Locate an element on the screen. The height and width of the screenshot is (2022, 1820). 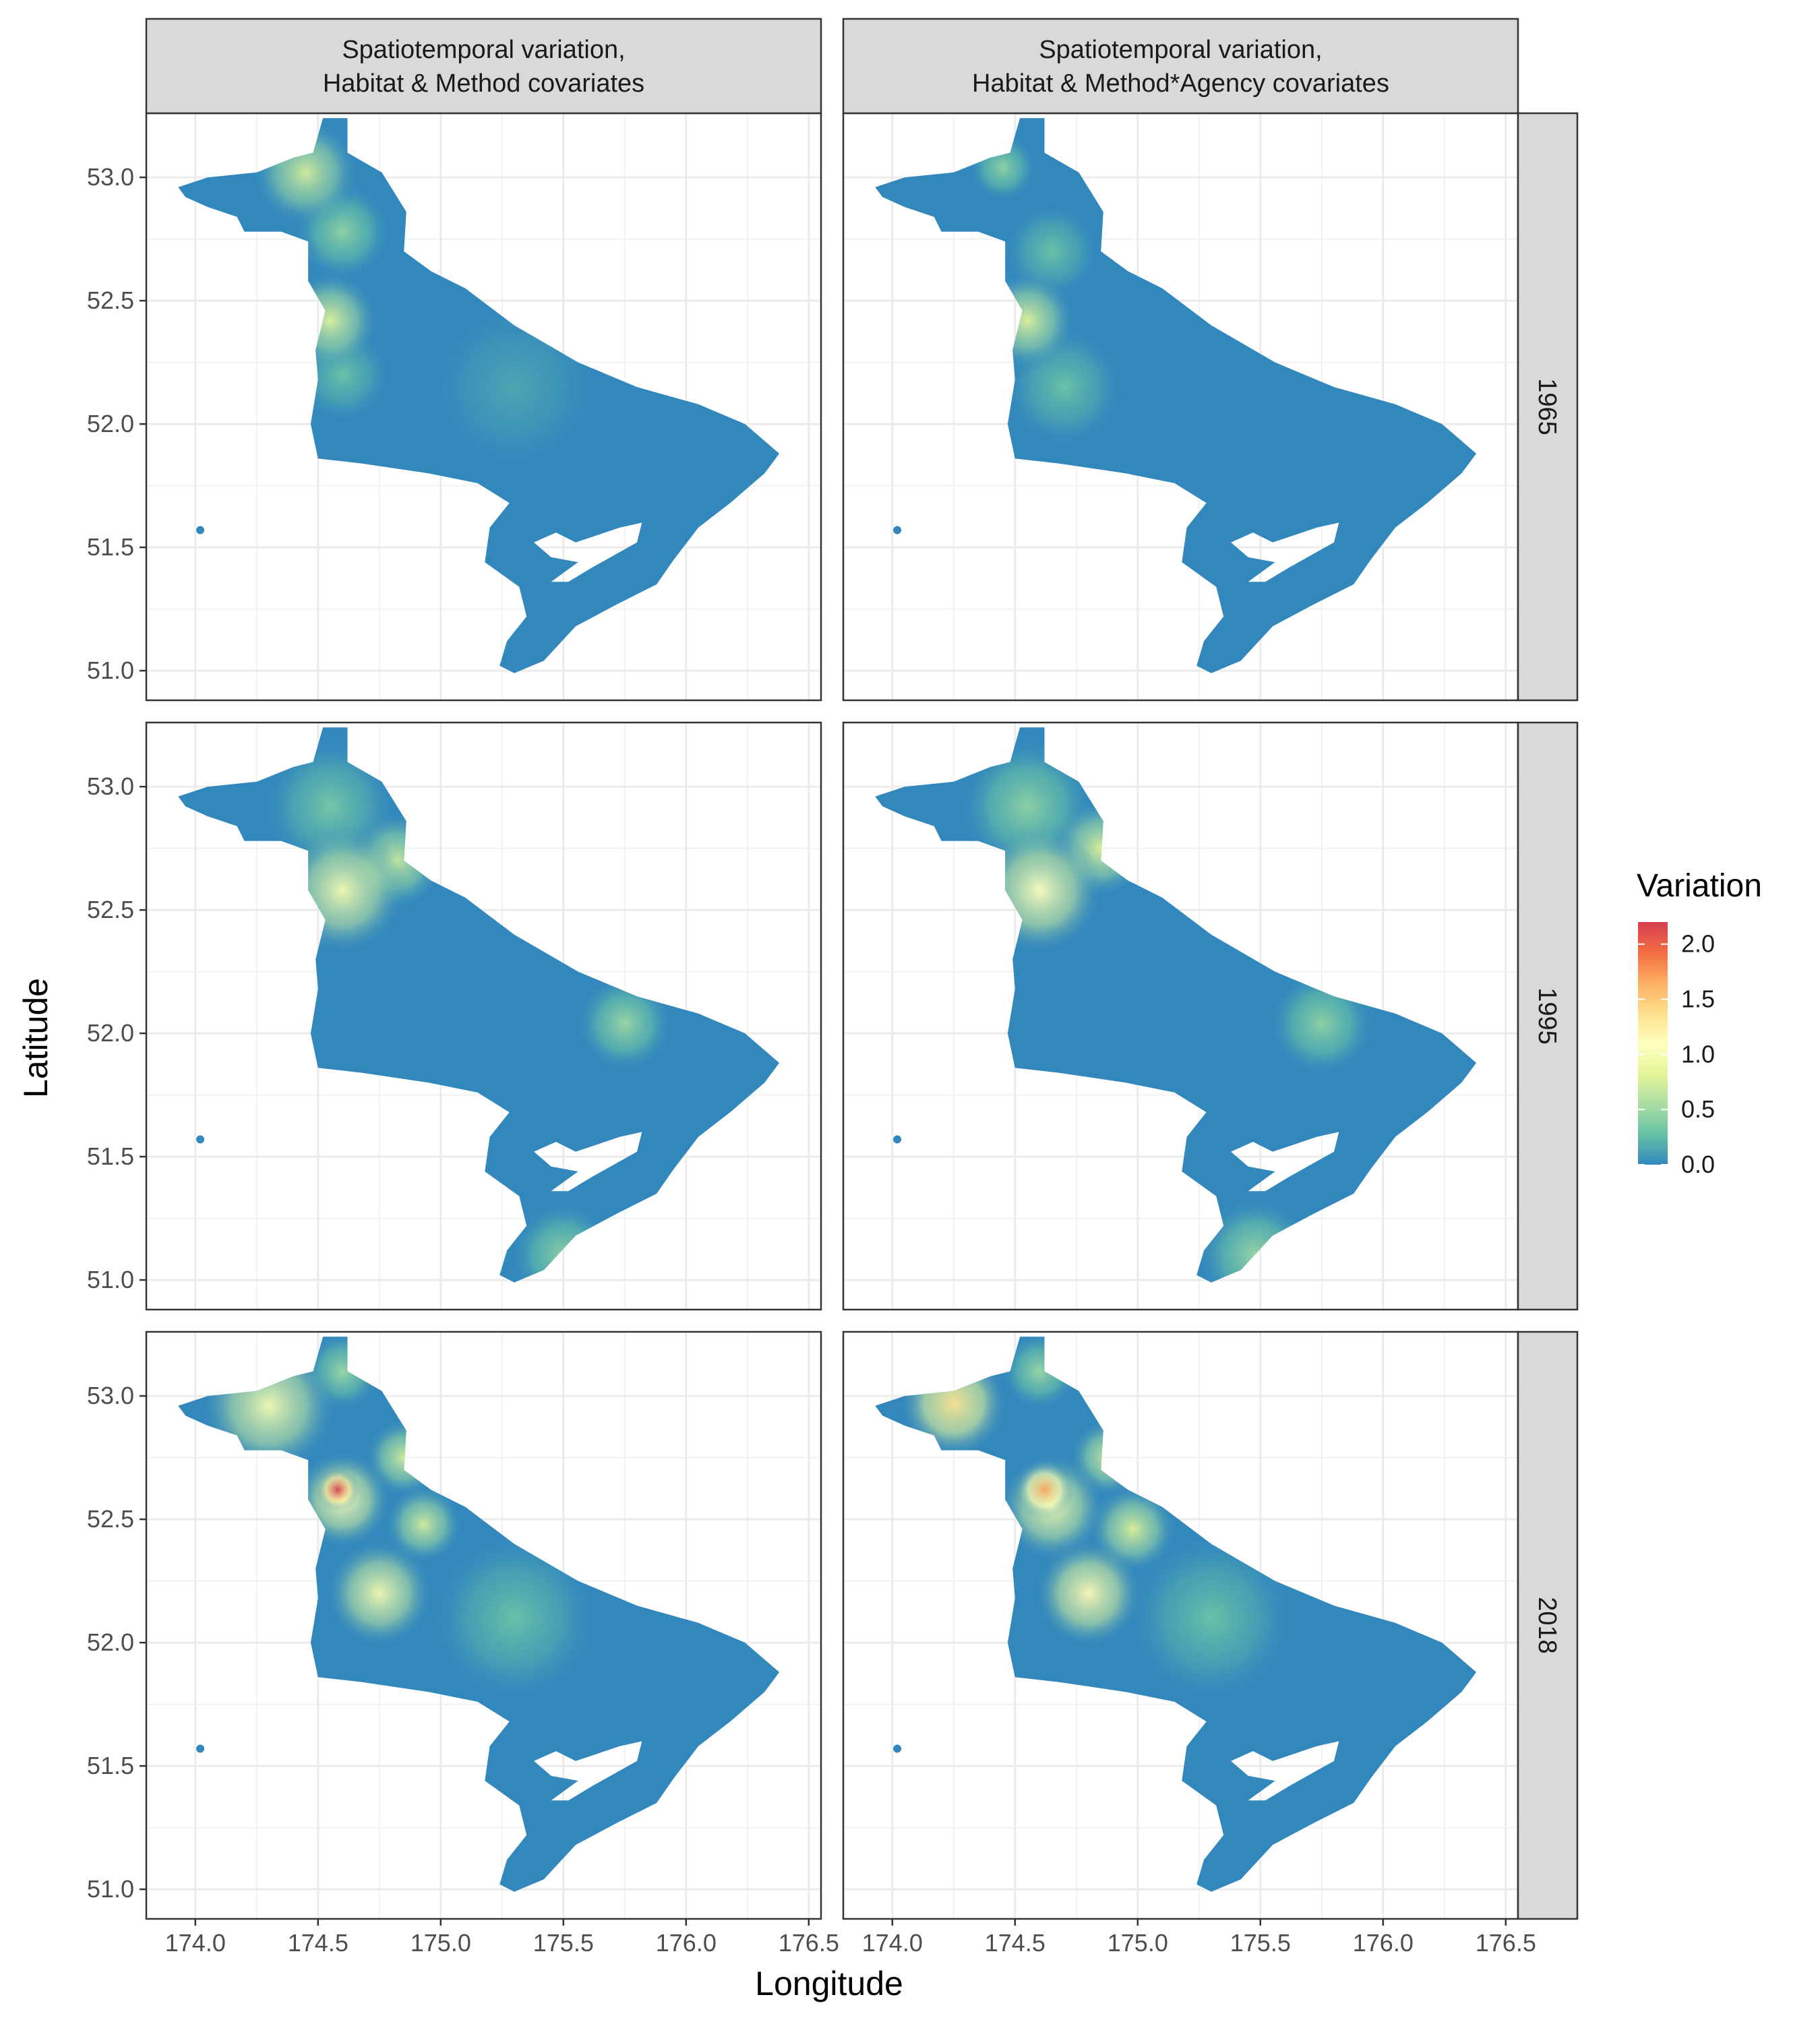
color-legend: Variation 0.0 0.5 1.0 1.5 2.0 is located at coordinates (1699, 1023).